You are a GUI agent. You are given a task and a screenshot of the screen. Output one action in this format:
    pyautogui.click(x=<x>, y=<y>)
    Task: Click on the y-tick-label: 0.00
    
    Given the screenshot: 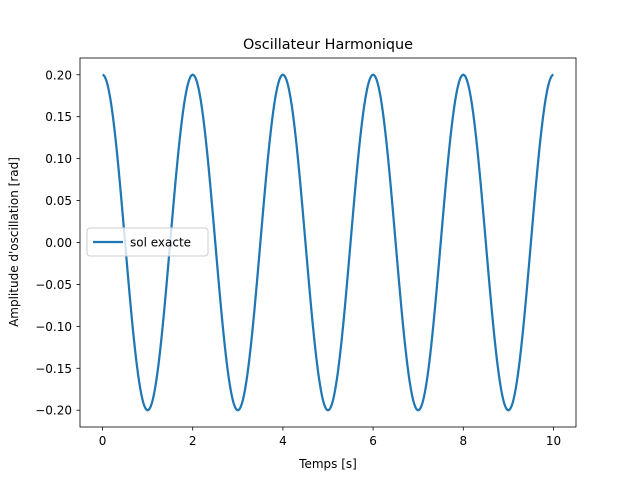 What is the action you would take?
    pyautogui.click(x=58, y=243)
    